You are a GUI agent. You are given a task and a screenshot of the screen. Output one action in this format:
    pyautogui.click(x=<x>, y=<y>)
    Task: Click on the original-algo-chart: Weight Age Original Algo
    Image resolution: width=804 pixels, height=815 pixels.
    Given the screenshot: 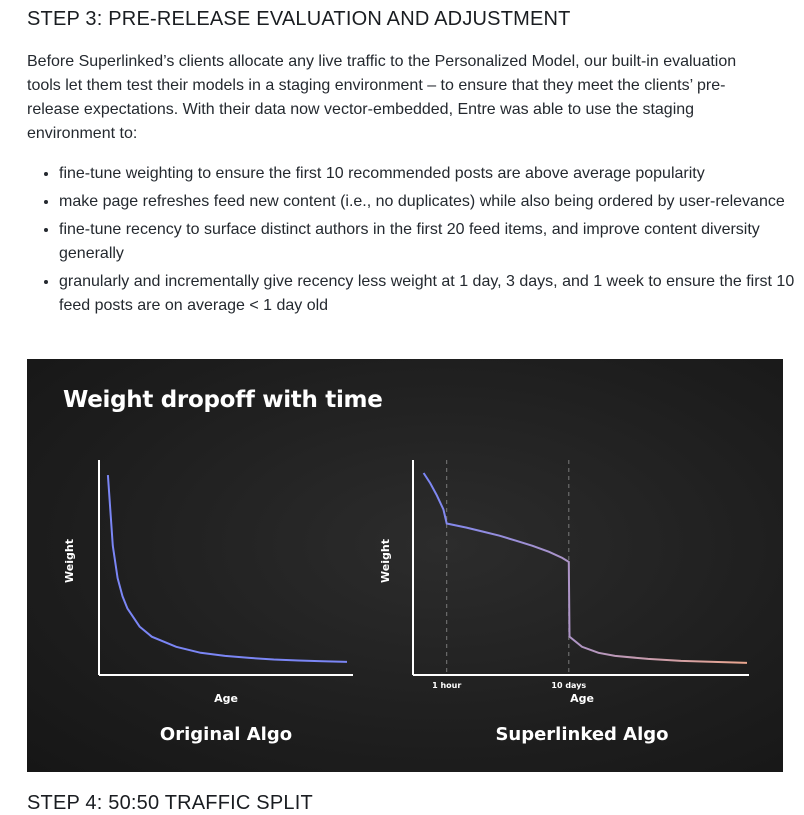 What is the action you would take?
    pyautogui.click(x=208, y=602)
    